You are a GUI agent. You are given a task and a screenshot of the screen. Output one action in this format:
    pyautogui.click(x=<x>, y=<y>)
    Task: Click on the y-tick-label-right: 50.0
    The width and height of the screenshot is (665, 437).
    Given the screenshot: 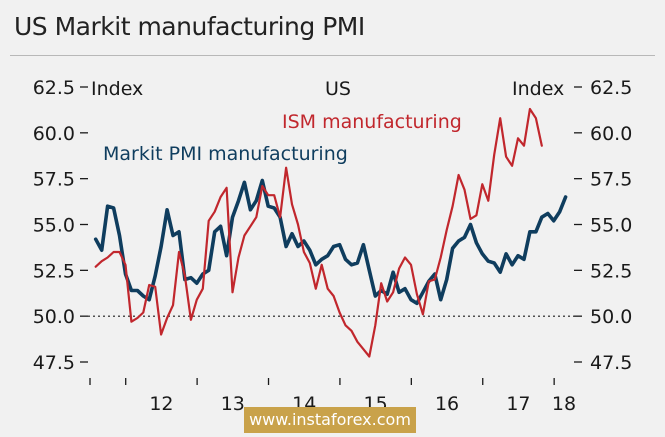 What is the action you would take?
    pyautogui.click(x=611, y=317)
    